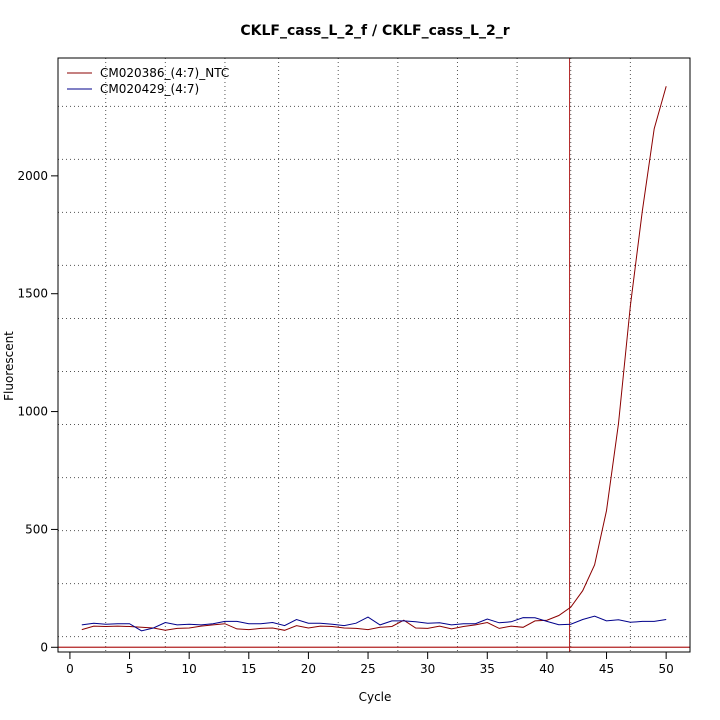 This screenshot has height=720, width=720. What do you see at coordinates (32, 294) in the screenshot?
I see `y-tick-label: 1500` at bounding box center [32, 294].